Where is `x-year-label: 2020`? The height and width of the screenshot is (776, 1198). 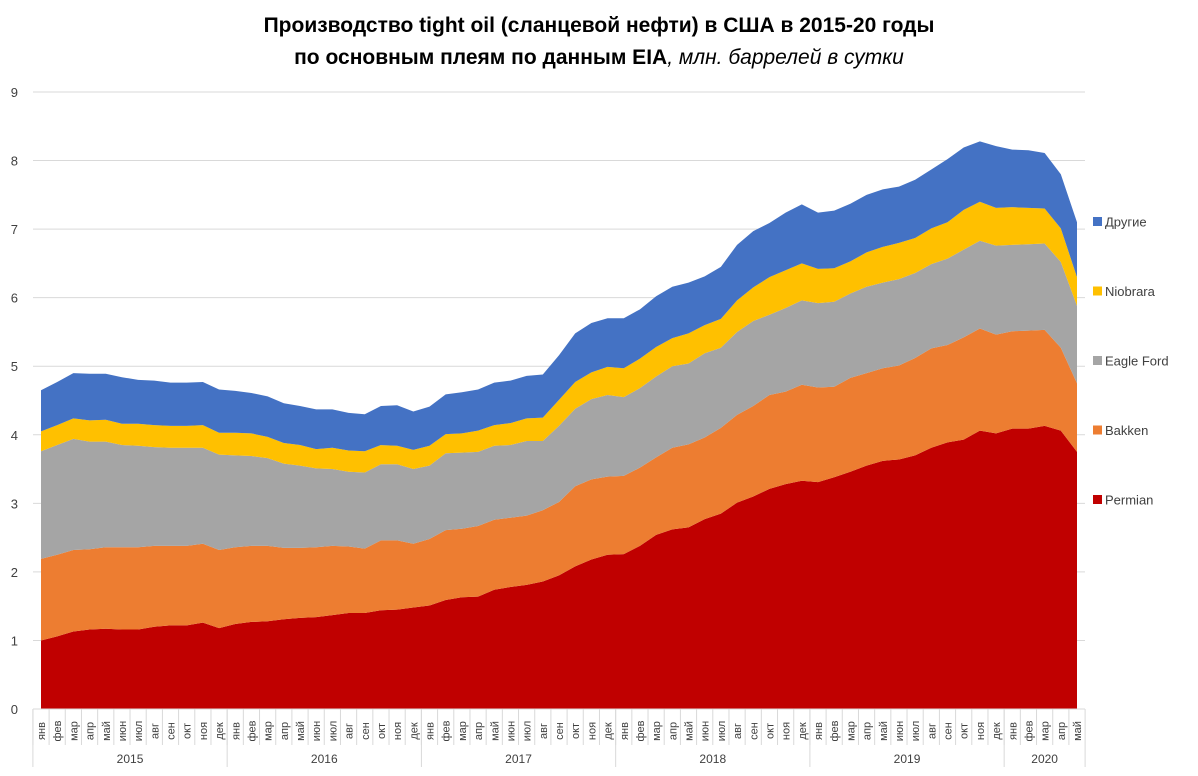
x-year-label: 2020 is located at coordinates (1044, 759).